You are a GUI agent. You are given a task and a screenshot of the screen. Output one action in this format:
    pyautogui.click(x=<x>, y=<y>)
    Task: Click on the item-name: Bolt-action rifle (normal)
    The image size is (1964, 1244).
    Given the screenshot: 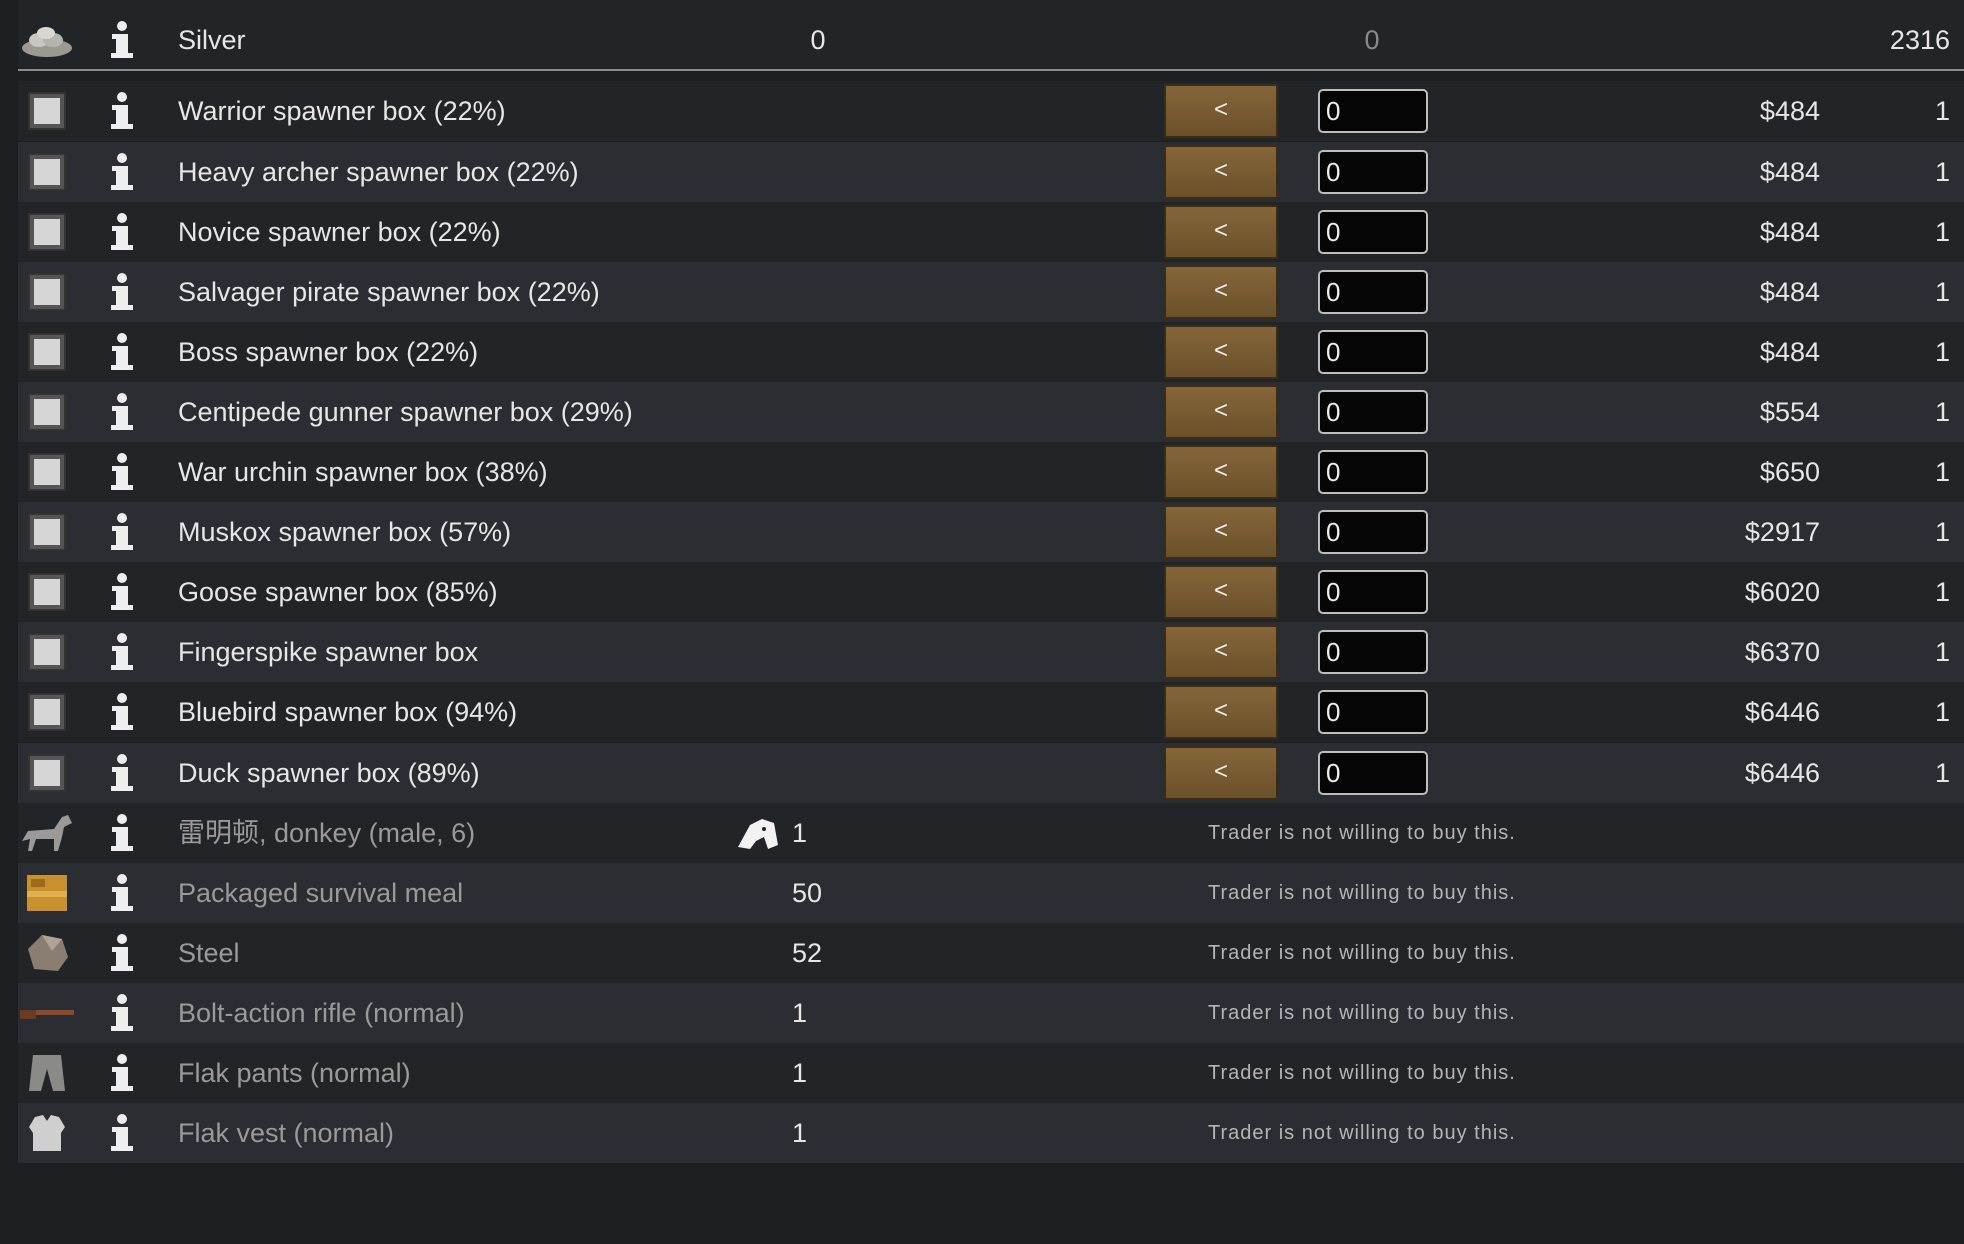 What is the action you would take?
    pyautogui.click(x=321, y=1012)
    